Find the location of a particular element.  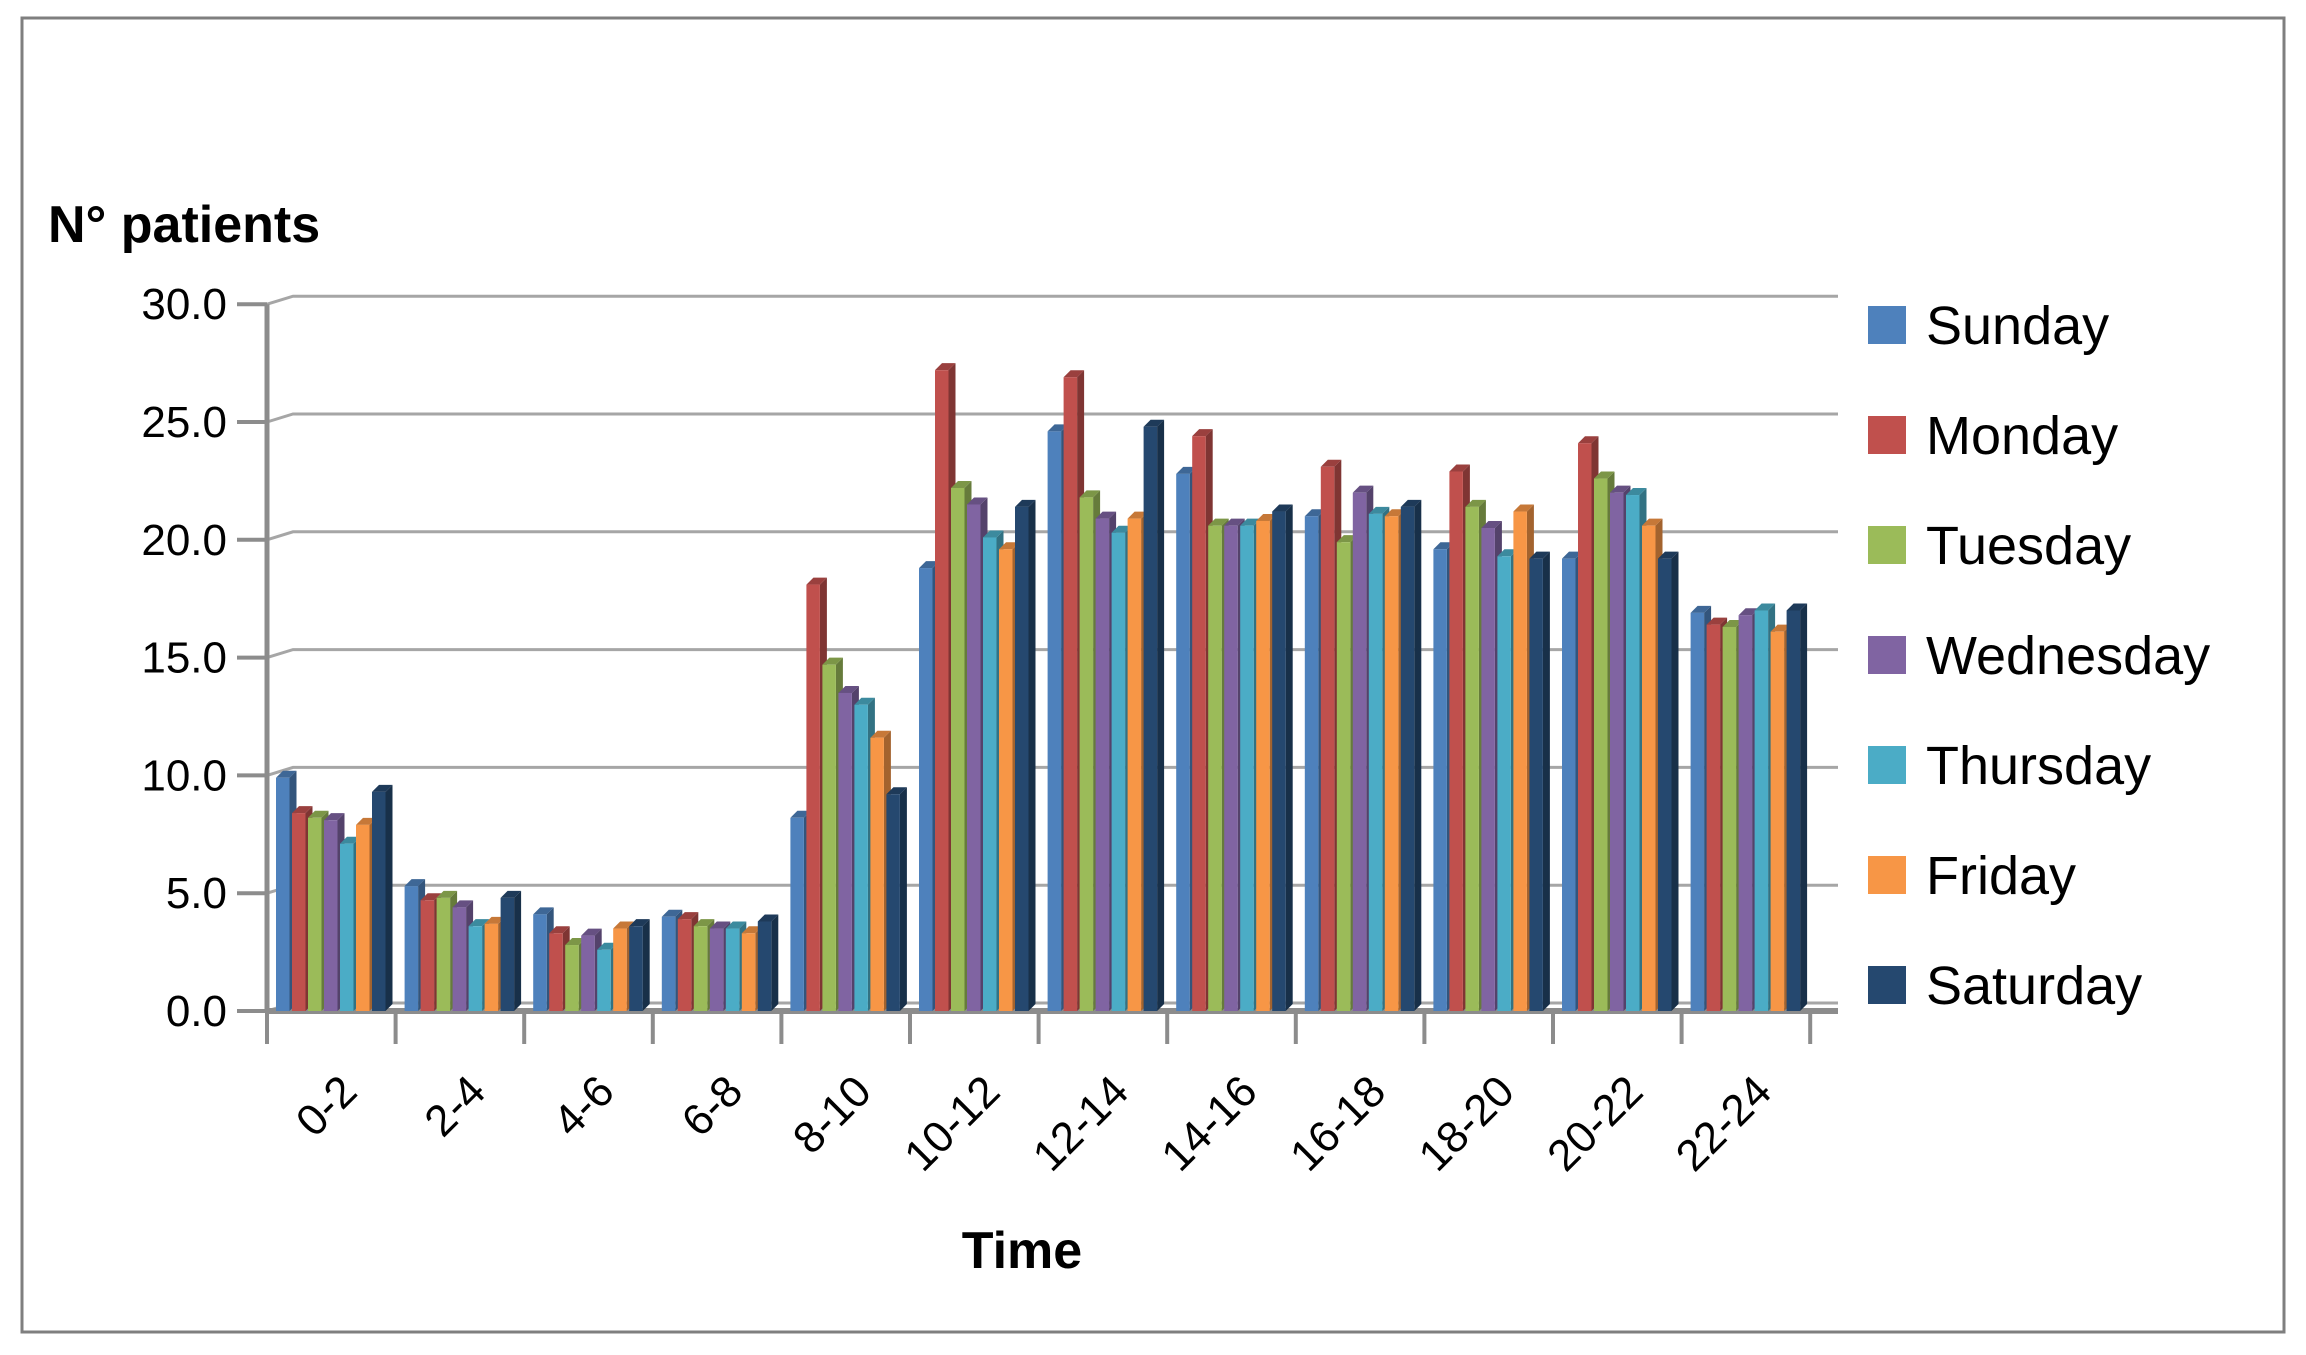

legend-label: Wednesday is located at coordinates (2068, 656).